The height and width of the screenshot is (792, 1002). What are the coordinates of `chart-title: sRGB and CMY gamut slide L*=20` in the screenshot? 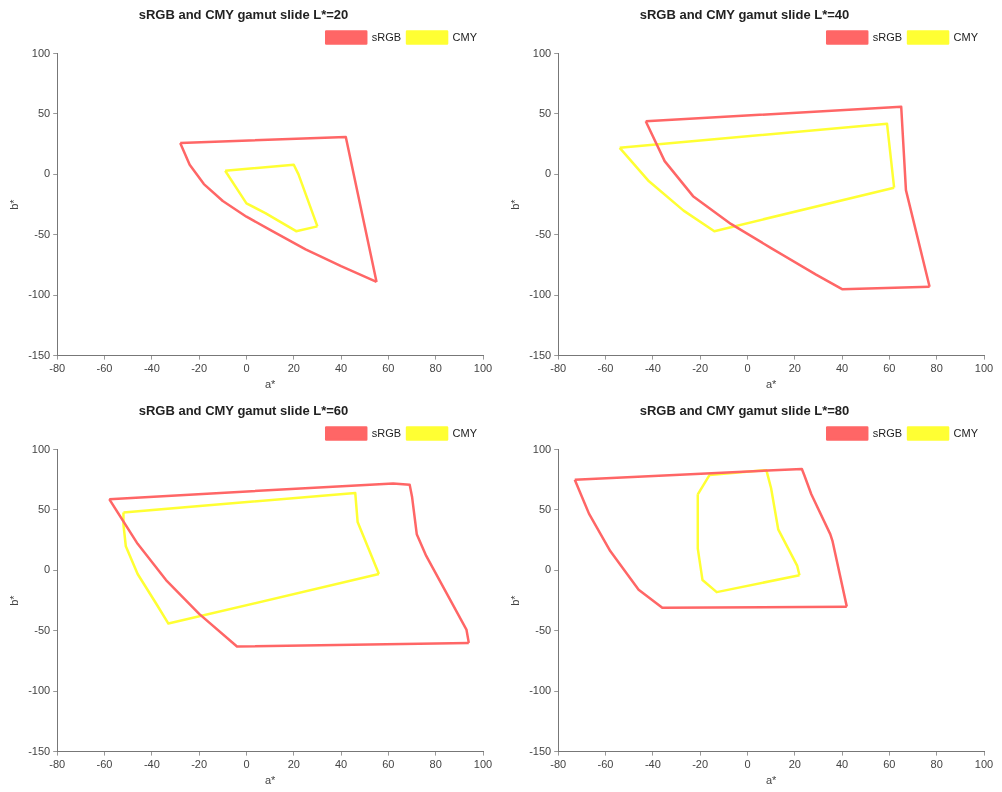 It's located at (243, 15).